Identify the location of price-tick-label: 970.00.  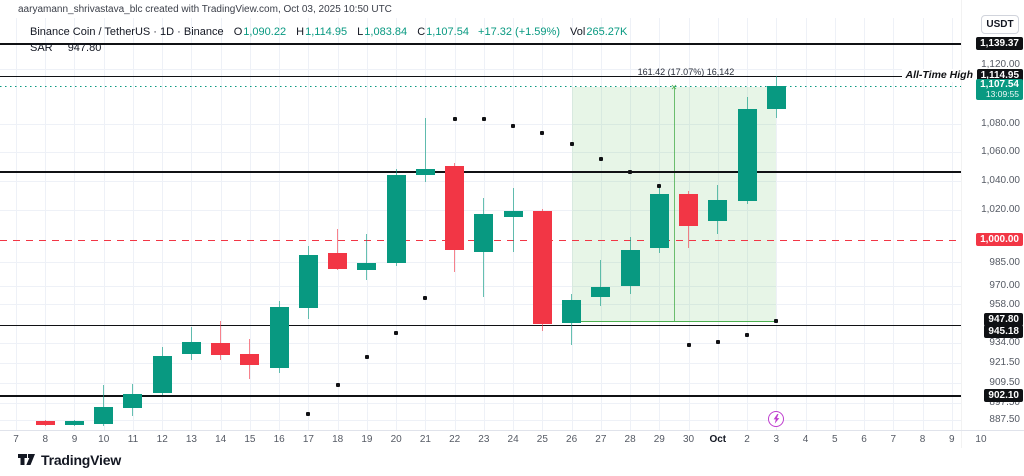
(1004, 286).